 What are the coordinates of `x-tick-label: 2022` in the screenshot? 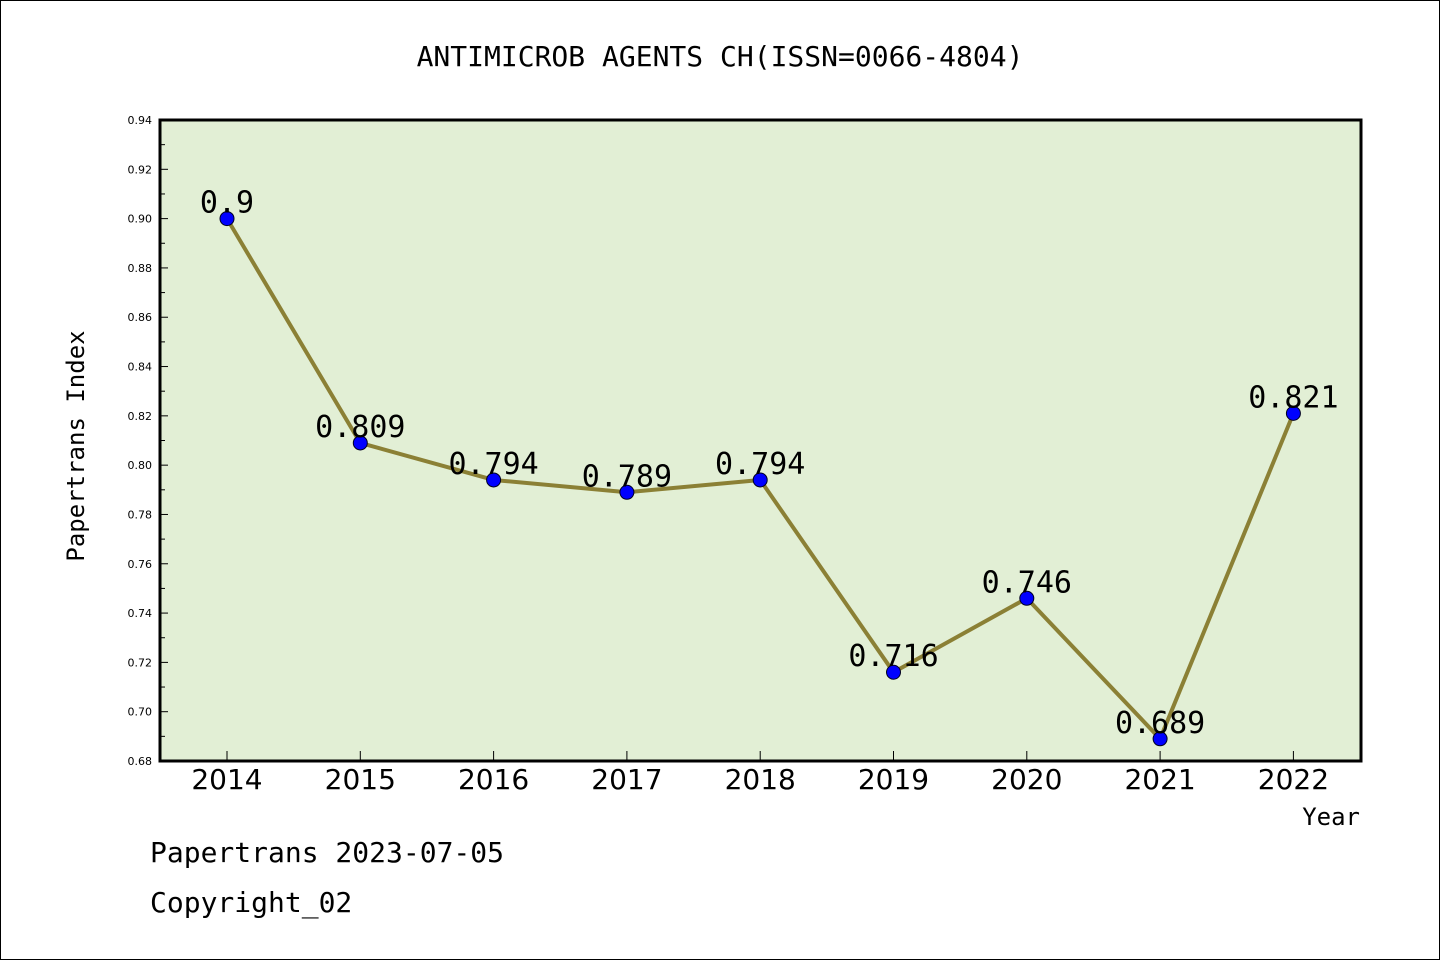 It's located at (1293, 779).